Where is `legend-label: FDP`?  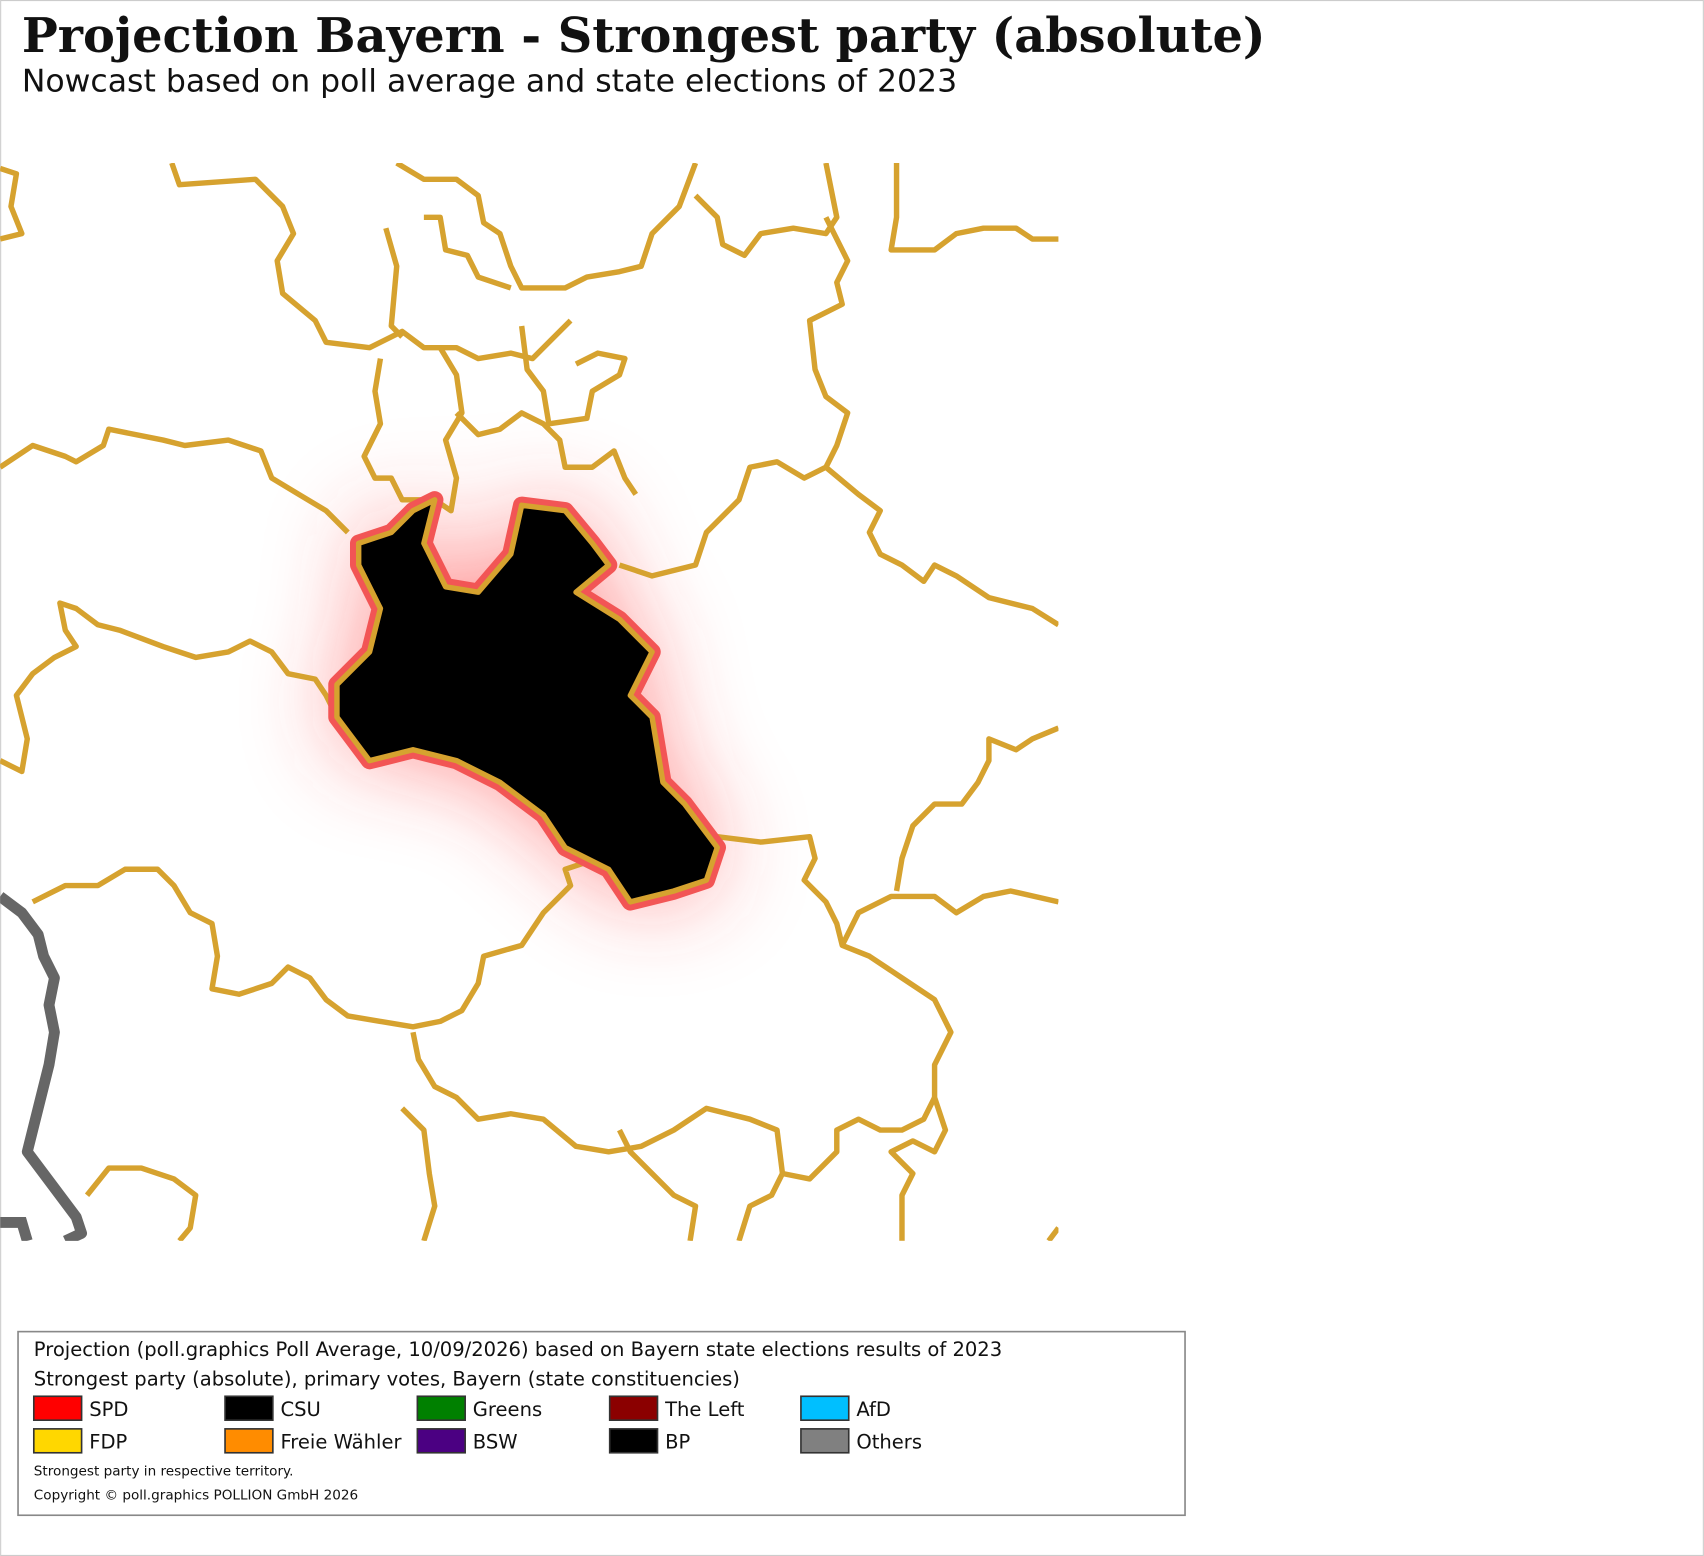 legend-label: FDP is located at coordinates (108, 1441).